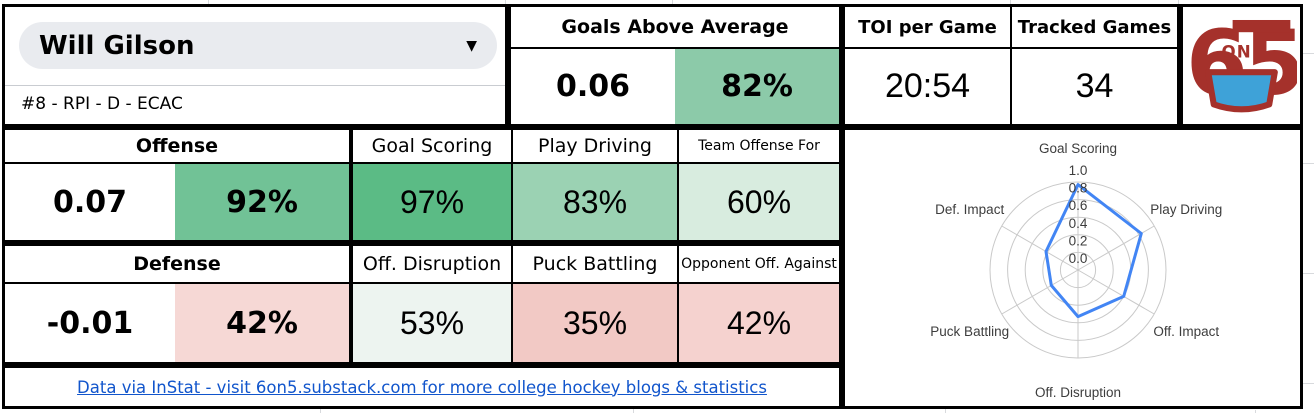 The image size is (1314, 413). Describe the element at coordinates (757, 86) in the screenshot. I see `goals-above-average-percentile: 82%` at that location.